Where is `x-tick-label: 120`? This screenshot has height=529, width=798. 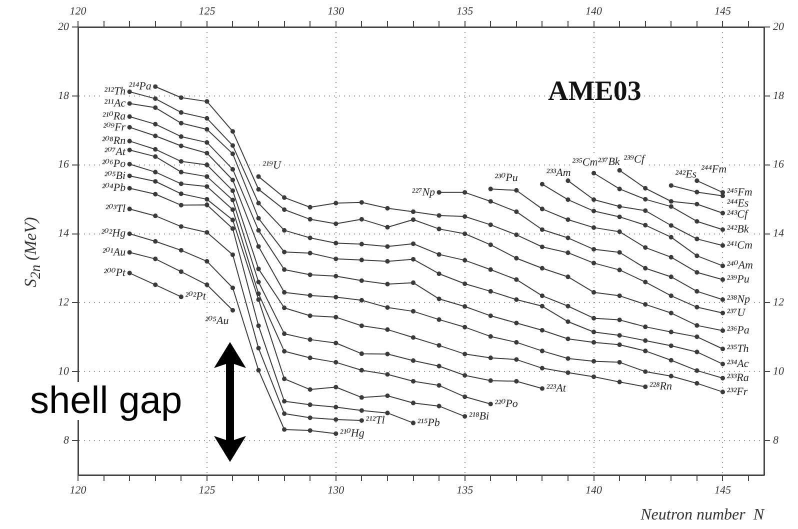 x-tick-label: 120 is located at coordinates (78, 490).